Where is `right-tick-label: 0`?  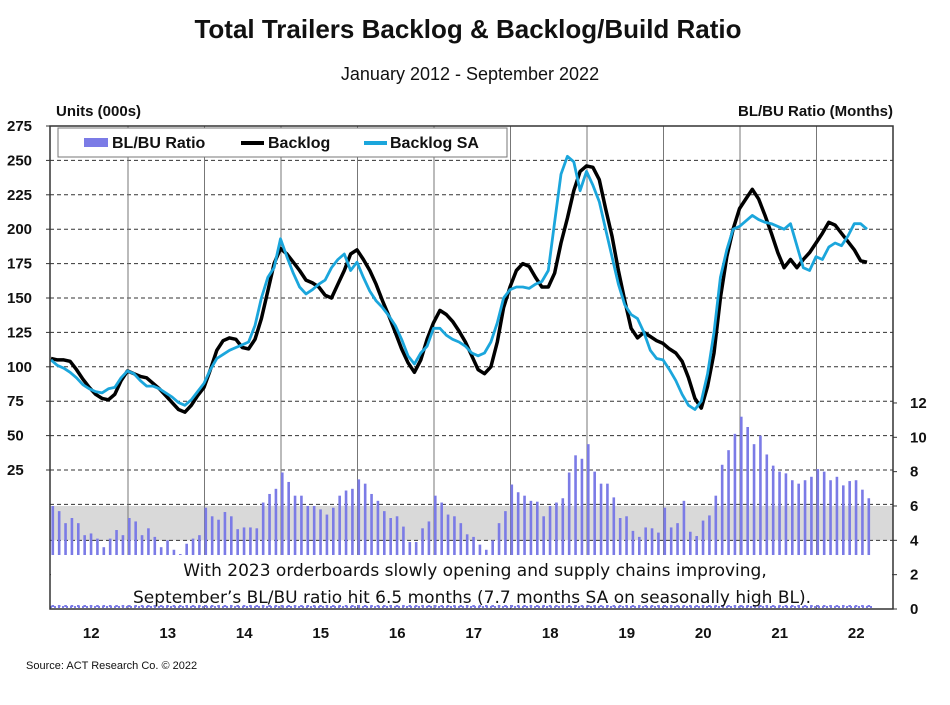
right-tick-label: 0 is located at coordinates (914, 609).